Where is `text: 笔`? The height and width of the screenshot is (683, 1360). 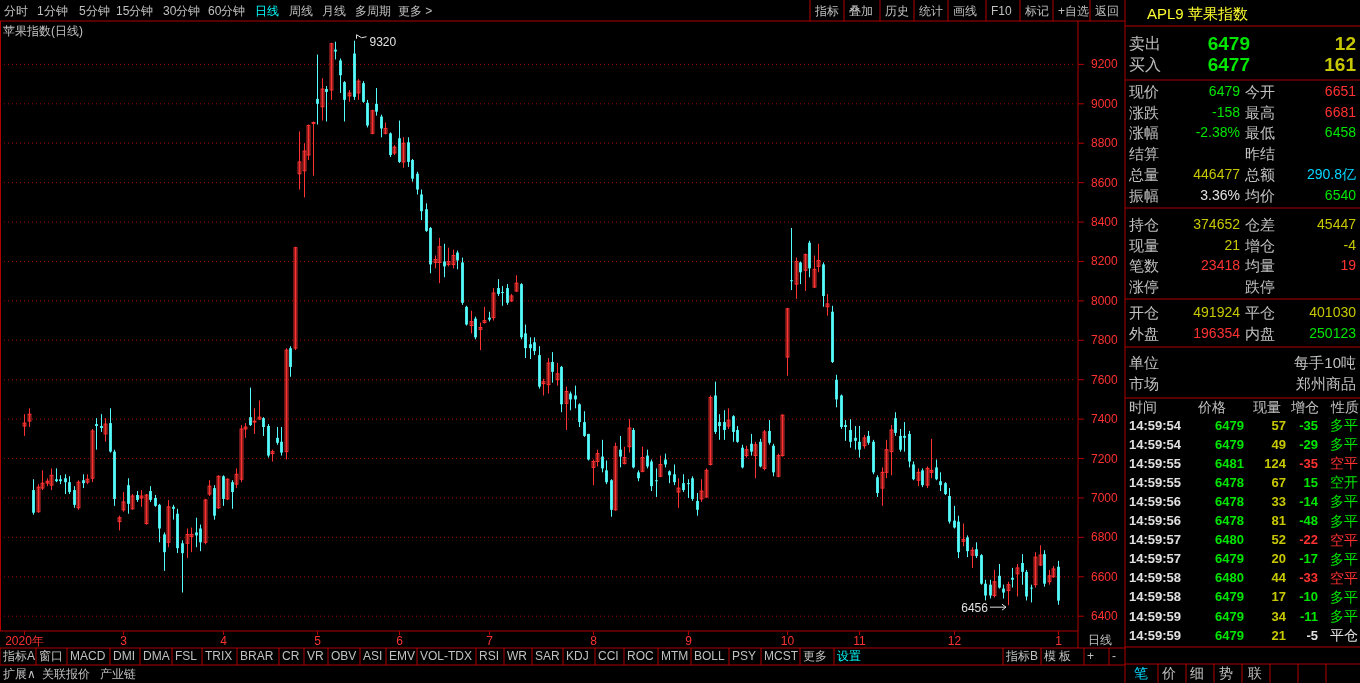 text: 笔 is located at coordinates (1141, 673).